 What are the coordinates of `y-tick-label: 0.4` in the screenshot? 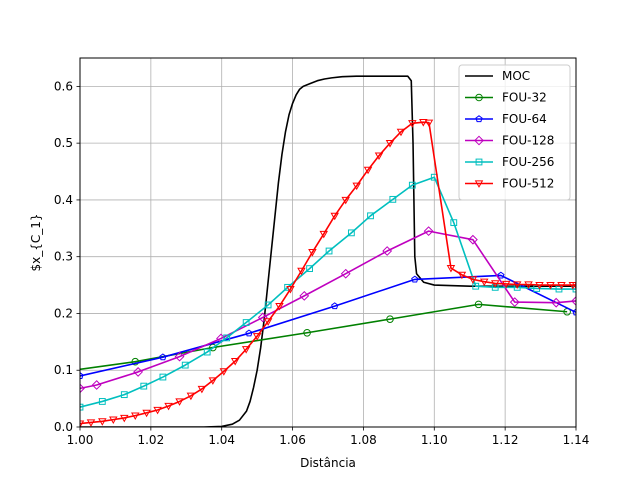 It's located at (63, 200).